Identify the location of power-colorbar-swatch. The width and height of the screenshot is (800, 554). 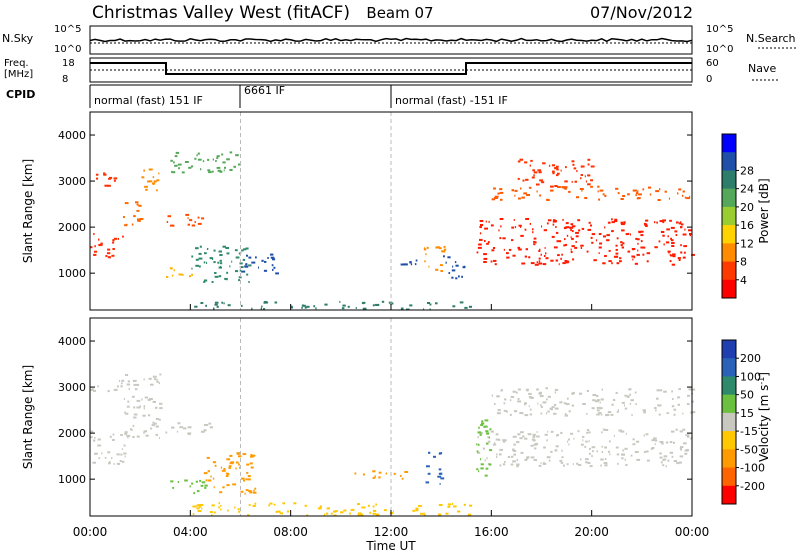
(729, 253).